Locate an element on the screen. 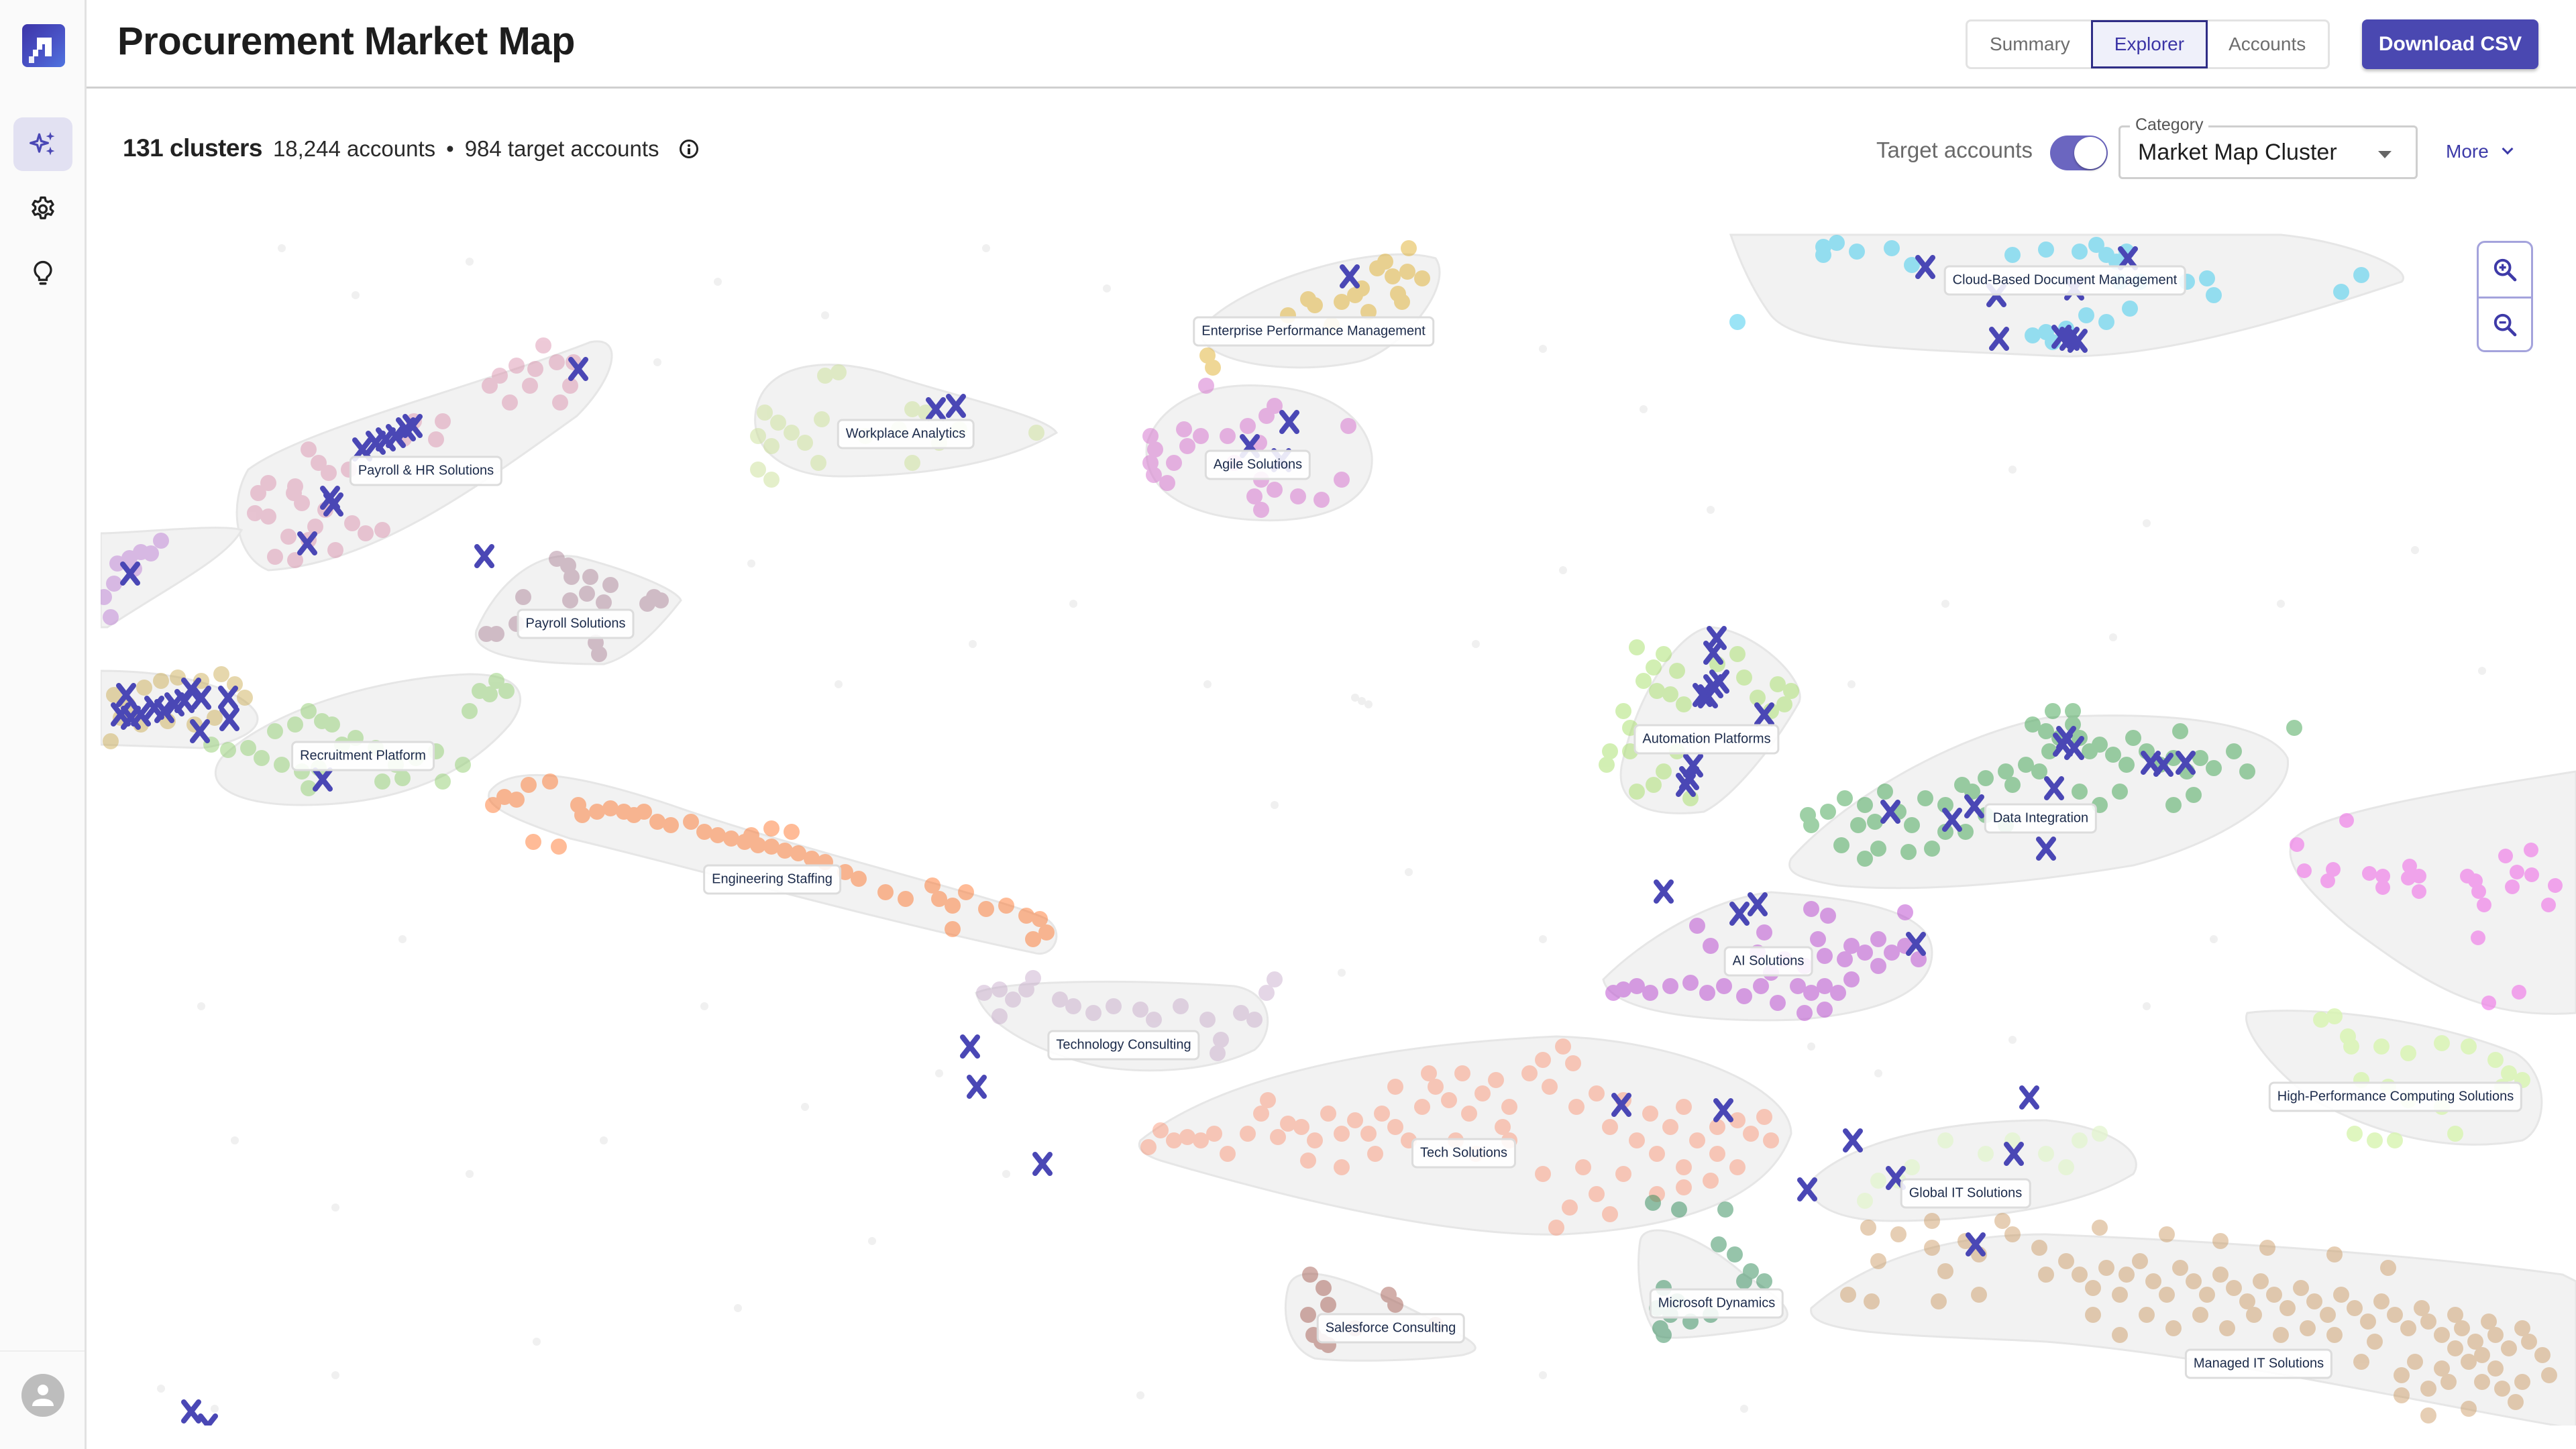  sidebar-item-ai-explore is located at coordinates (42, 144).